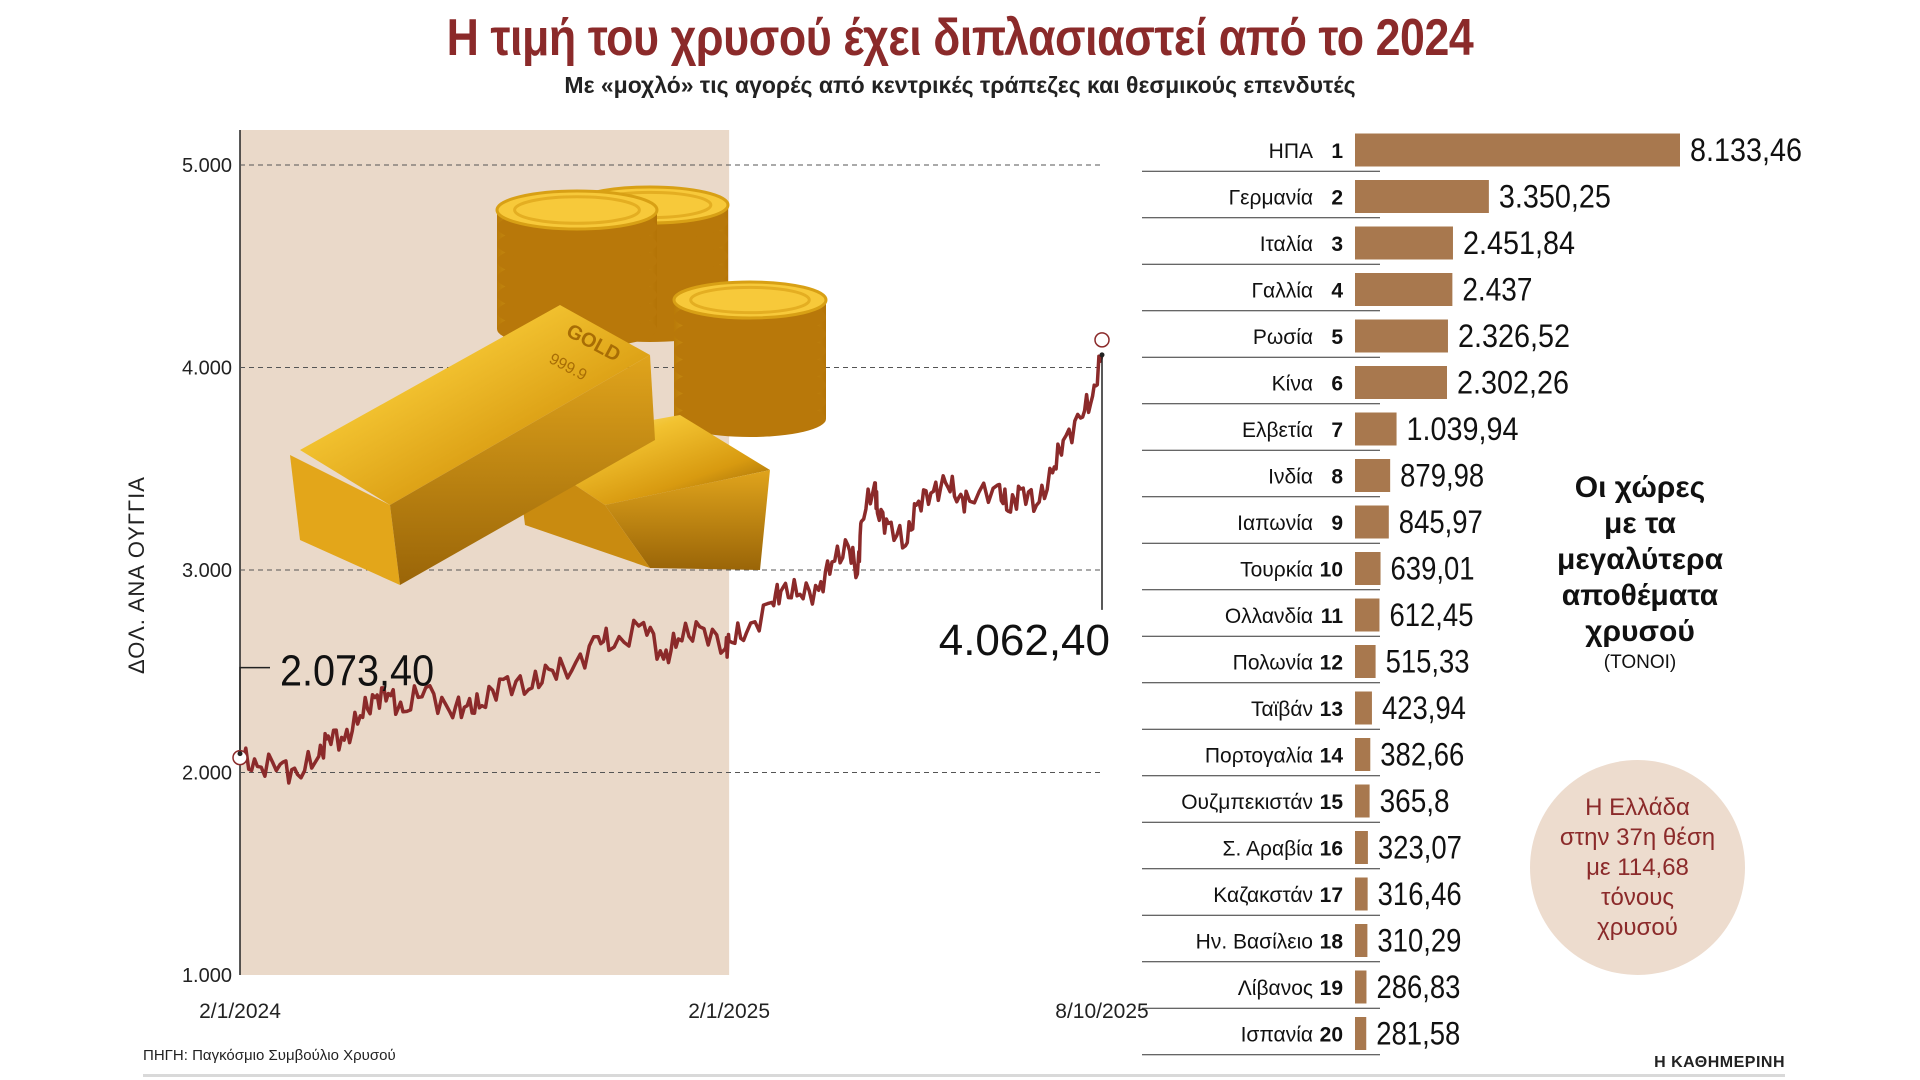 The image size is (1920, 1080). What do you see at coordinates (1332, 942) in the screenshot?
I see `rank-label: 18` at bounding box center [1332, 942].